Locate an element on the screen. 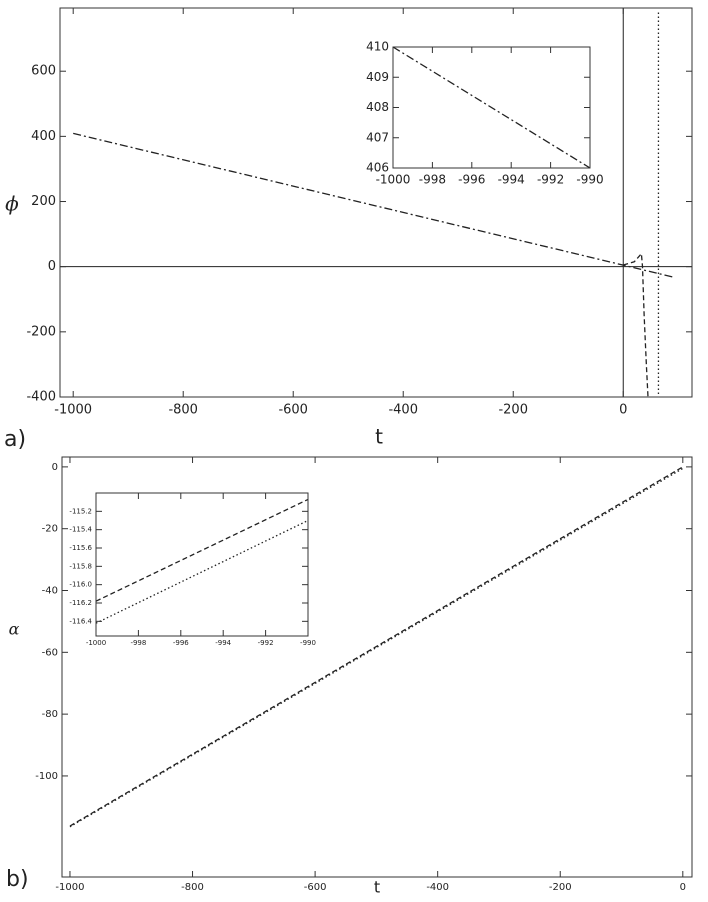 This screenshot has height=902, width=708. panel-label: a) is located at coordinates (15, 439).